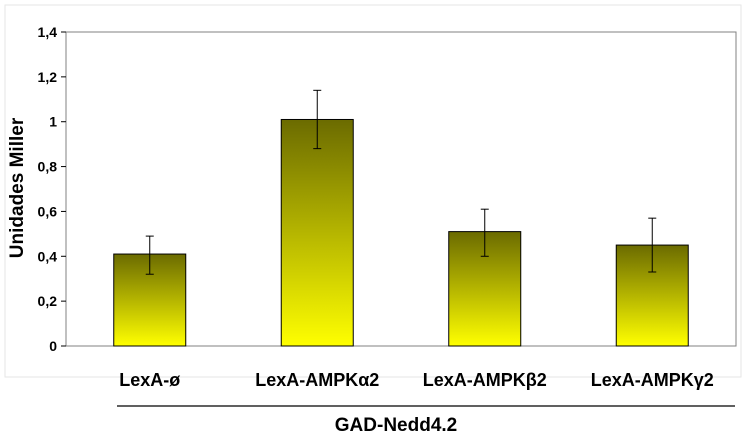 Image resolution: width=746 pixels, height=434 pixels. I want to click on x-category-labels: LexA-ø LexA-AMPKα2 LexA-AMPKβ2 LexA-AMPKγ2, so click(416, 380).